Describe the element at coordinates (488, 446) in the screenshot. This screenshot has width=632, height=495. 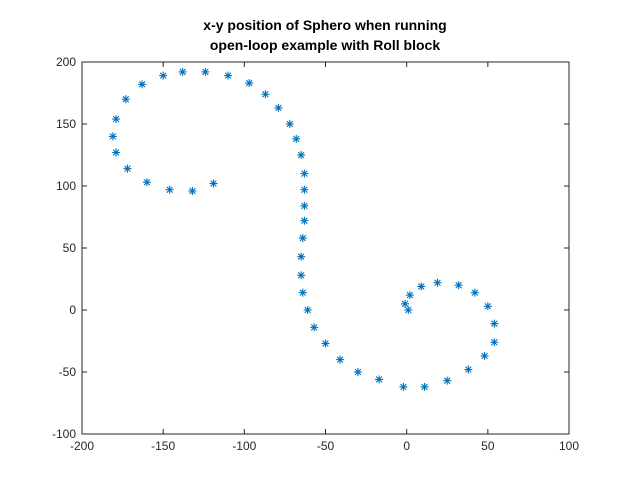
I see `x-tick-label: 50` at that location.